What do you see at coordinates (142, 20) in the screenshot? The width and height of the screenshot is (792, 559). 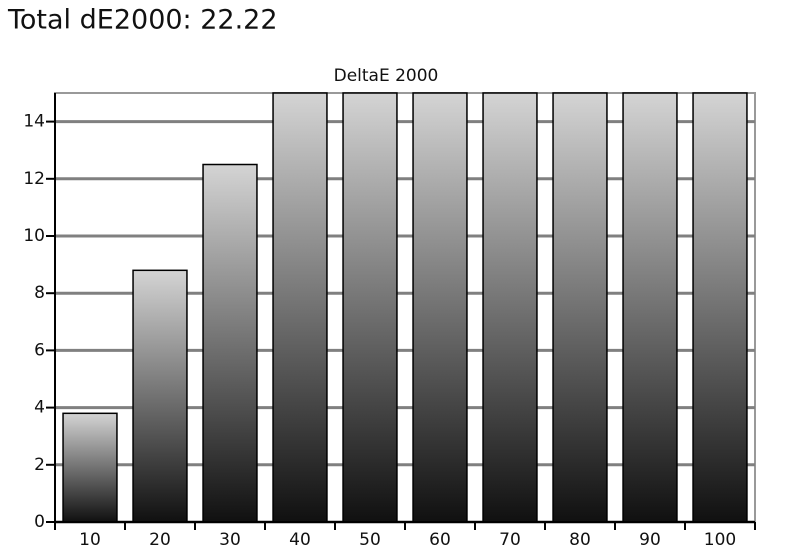 I see `page-title: Total dE2000: 22.22` at bounding box center [142, 20].